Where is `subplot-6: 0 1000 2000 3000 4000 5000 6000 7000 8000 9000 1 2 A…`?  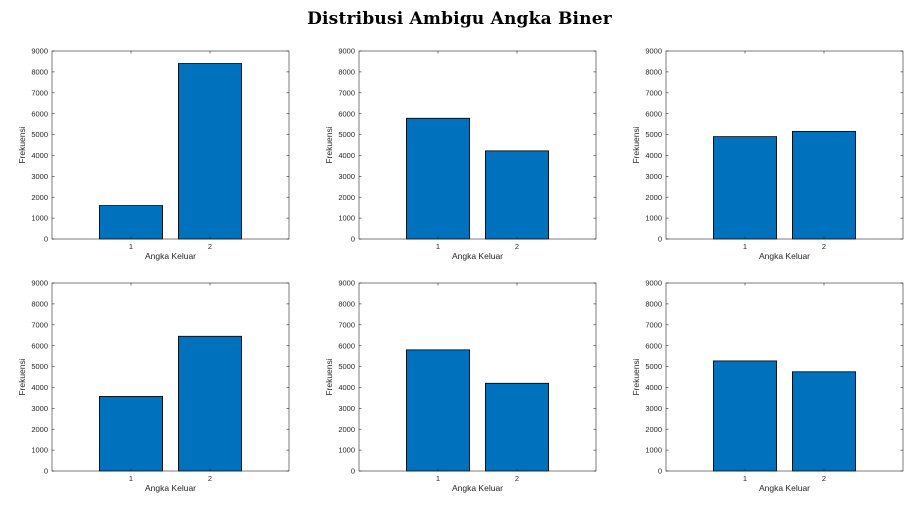
subplot-6: 0 1000 2000 3000 4000 5000 6000 7000 8000 9000 1 2 A… is located at coordinates (767, 386).